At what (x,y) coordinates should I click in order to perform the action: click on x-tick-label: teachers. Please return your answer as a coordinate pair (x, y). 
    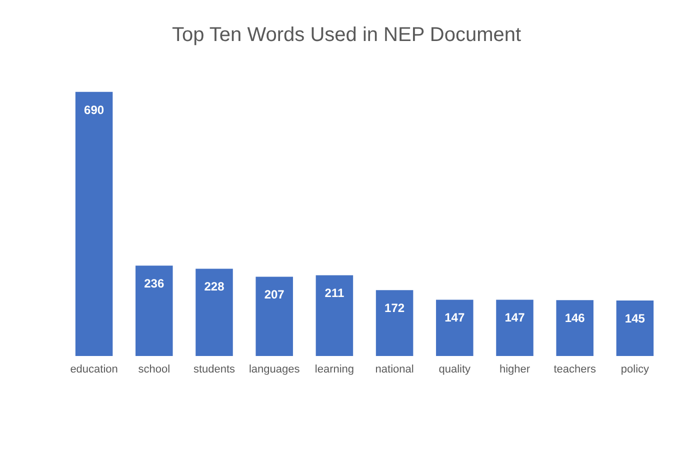
    Looking at the image, I should click on (575, 370).